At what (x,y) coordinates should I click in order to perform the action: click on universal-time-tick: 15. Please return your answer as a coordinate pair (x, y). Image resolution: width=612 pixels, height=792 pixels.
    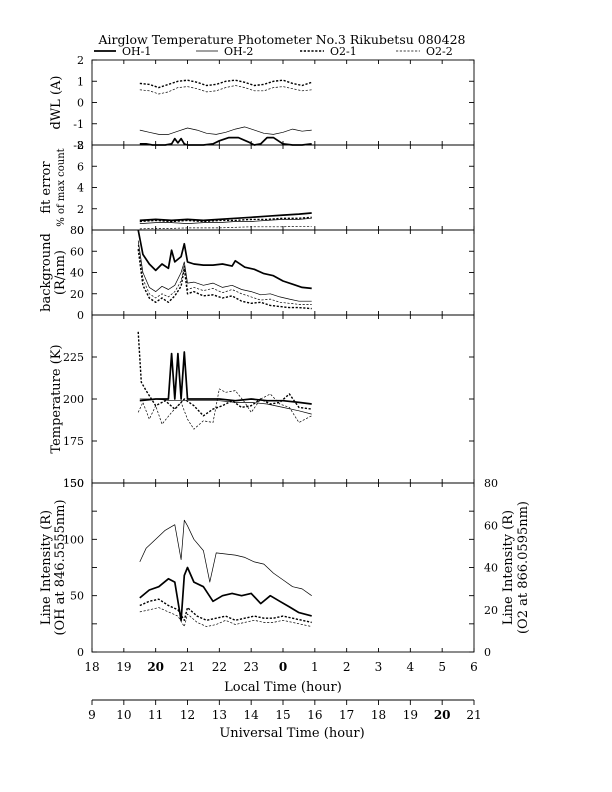
    Looking at the image, I should click on (282, 715).